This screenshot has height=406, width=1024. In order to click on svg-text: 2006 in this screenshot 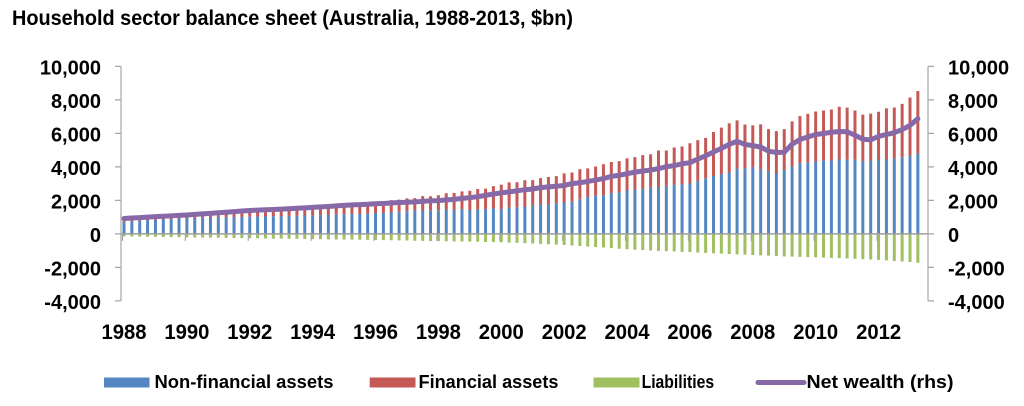, I will do `click(689, 332)`.